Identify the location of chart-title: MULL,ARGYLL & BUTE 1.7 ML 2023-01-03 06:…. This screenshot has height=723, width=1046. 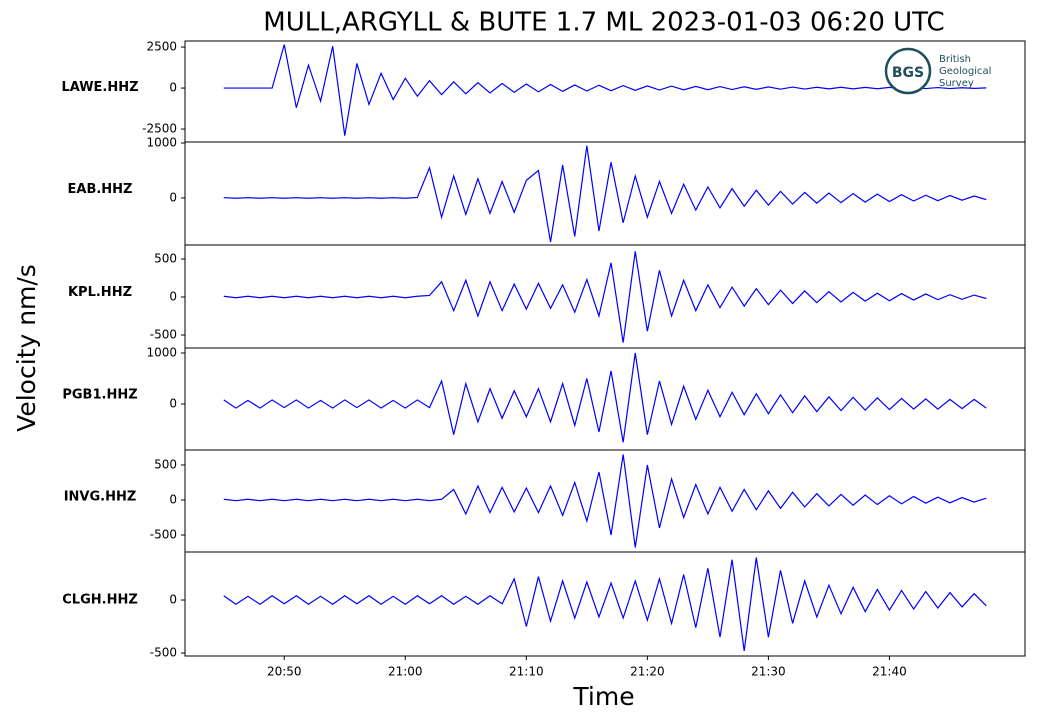
(603, 23).